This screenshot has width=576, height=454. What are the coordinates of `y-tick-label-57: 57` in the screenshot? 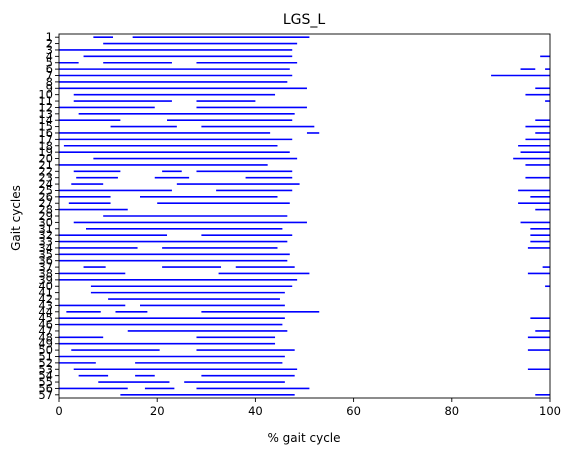 It's located at (45, 395).